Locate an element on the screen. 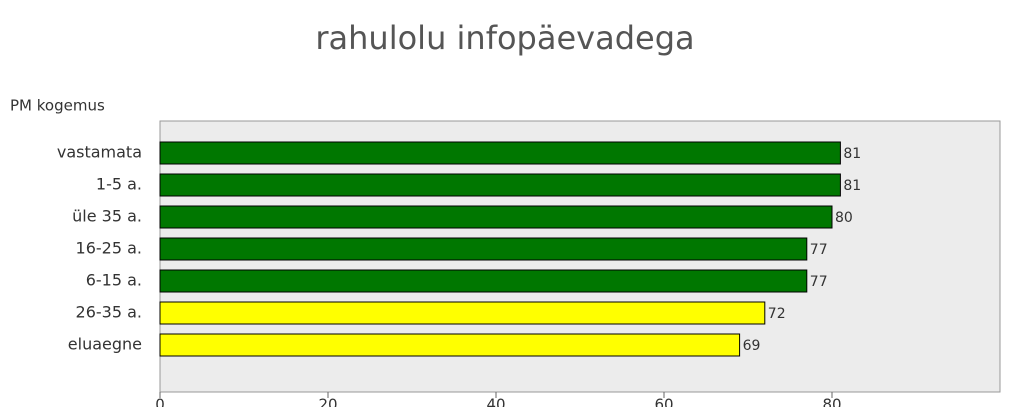  y-tick-label: üle 35 a. is located at coordinates (107, 216).